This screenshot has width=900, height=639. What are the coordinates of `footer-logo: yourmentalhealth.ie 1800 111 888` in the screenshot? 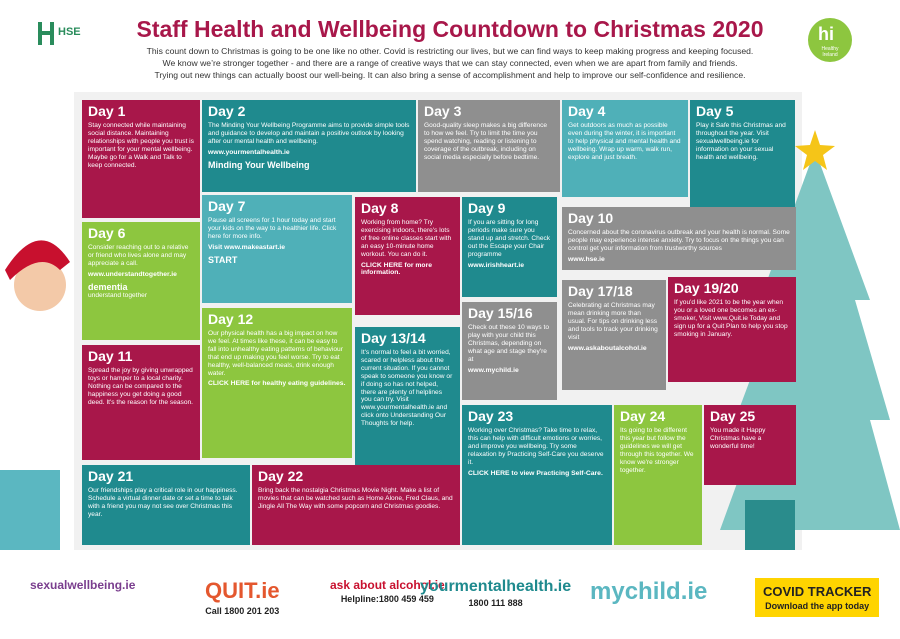 It's located at (495, 593).